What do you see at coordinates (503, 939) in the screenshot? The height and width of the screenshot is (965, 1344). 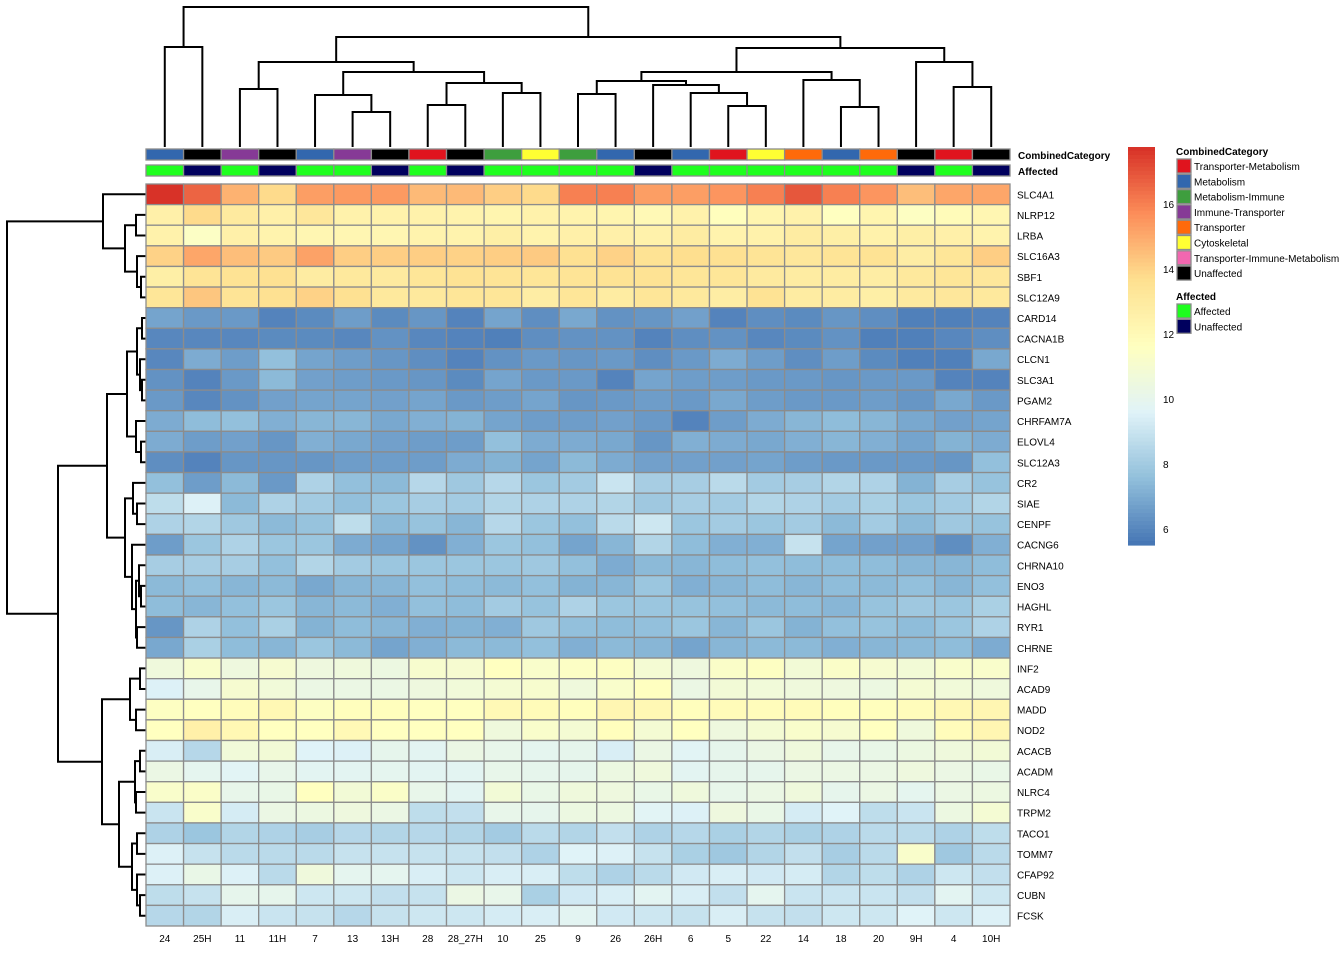 I see `column-label: 10` at bounding box center [503, 939].